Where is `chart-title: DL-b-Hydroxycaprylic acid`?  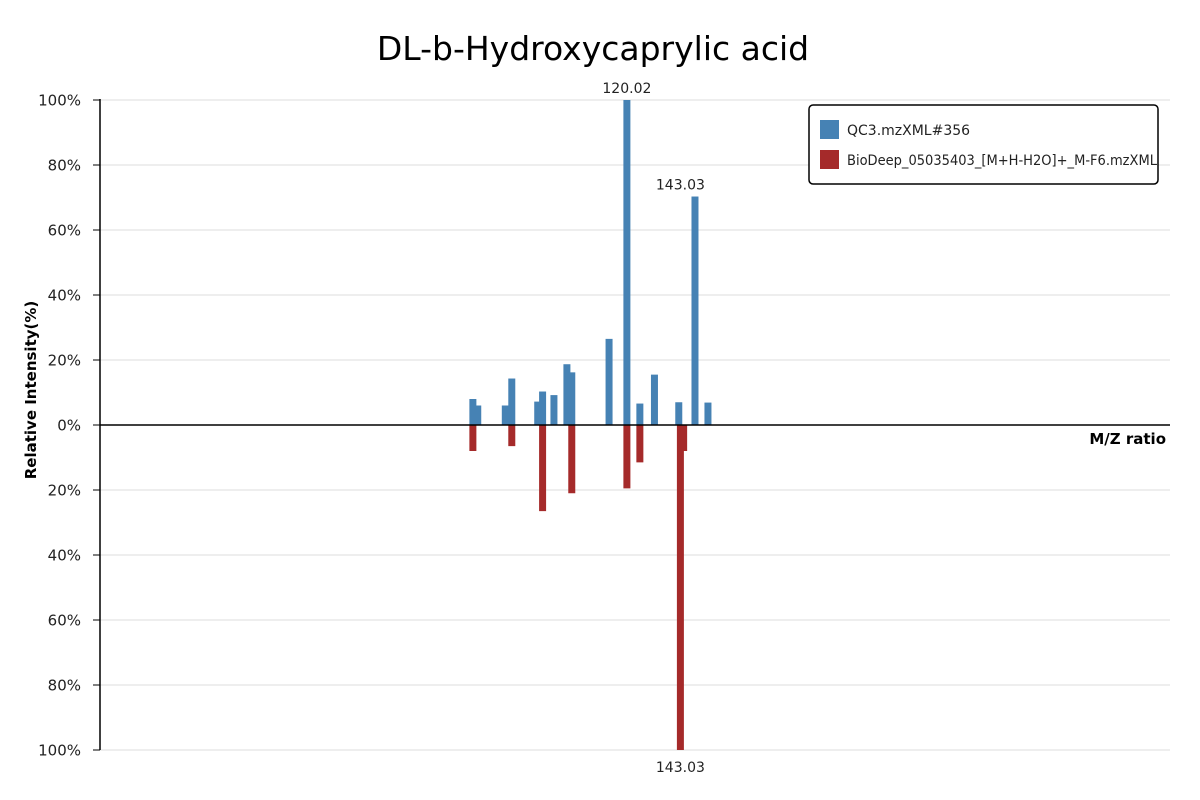 chart-title: DL-b-Hydroxycaprylic acid is located at coordinates (593, 48).